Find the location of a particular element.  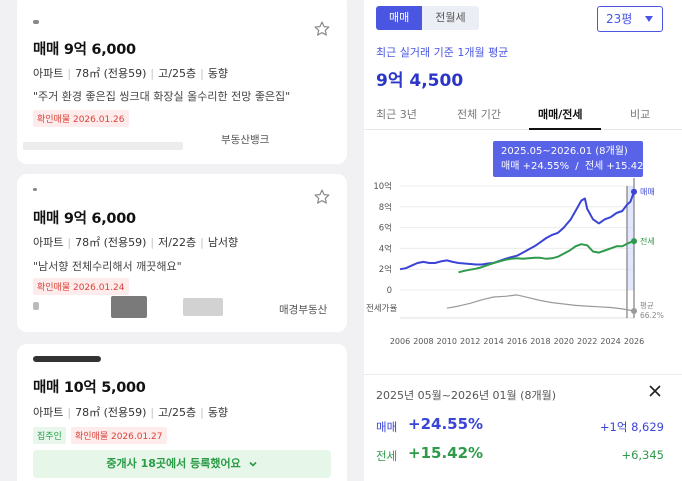

x-tick-label: 2018 is located at coordinates (540, 341).